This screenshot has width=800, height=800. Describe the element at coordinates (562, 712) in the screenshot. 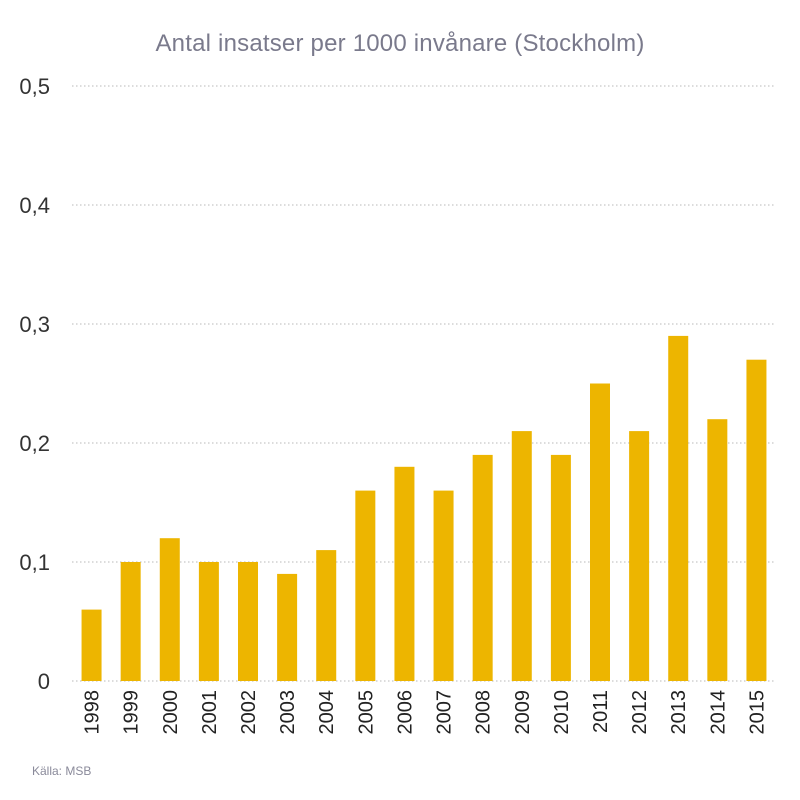

I see `x-tick-label: 2010` at that location.